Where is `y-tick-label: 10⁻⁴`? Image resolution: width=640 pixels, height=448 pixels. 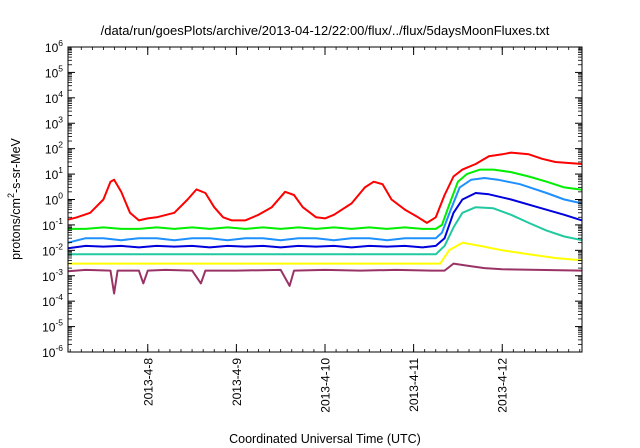 y-tick-label: 10⁻⁴ is located at coordinates (52, 300).